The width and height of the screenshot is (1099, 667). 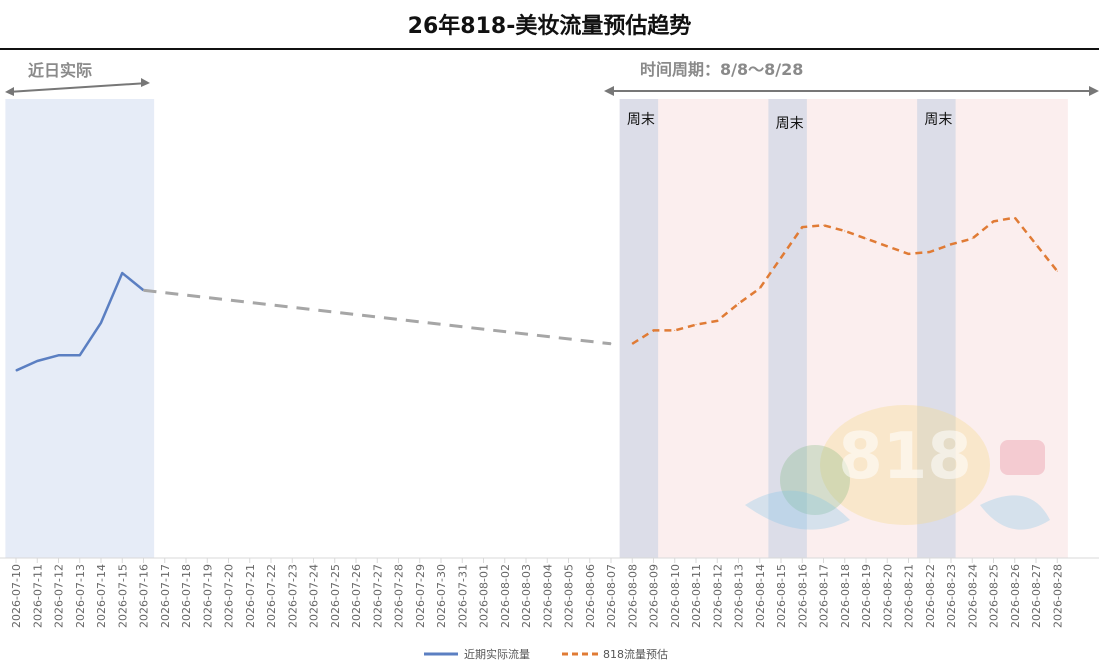 What do you see at coordinates (186, 596) in the screenshot?
I see `x-tick-label: 2026-07-18` at bounding box center [186, 596].